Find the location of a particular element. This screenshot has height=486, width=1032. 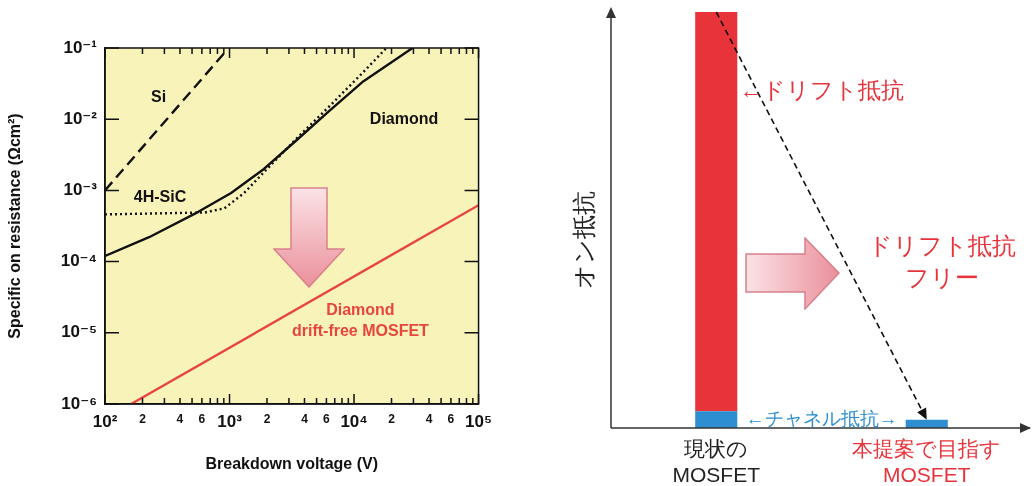

series-label: ←チャネル抵抗→ is located at coordinates (821, 418).